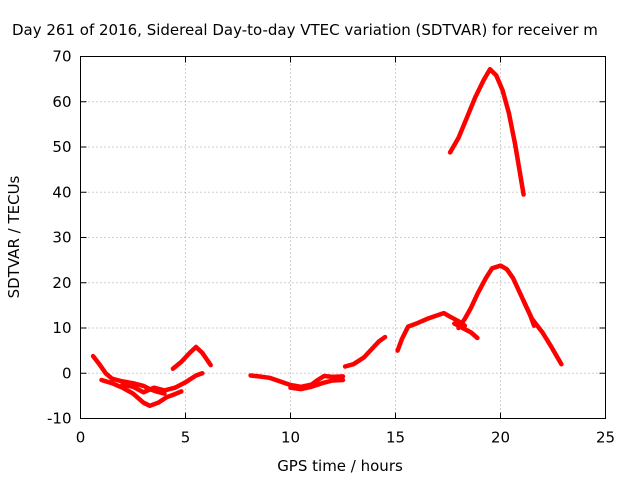 This screenshot has height=480, width=640. What do you see at coordinates (67, 373) in the screenshot?
I see `y-tick-label: 0` at bounding box center [67, 373].